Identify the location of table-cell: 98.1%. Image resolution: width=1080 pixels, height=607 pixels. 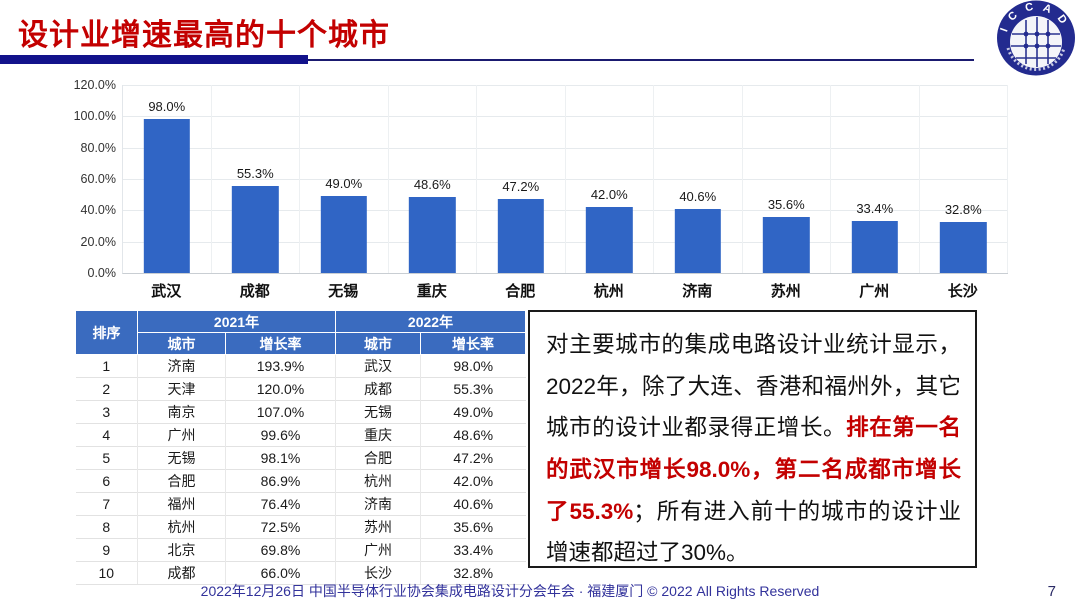
(280, 458).